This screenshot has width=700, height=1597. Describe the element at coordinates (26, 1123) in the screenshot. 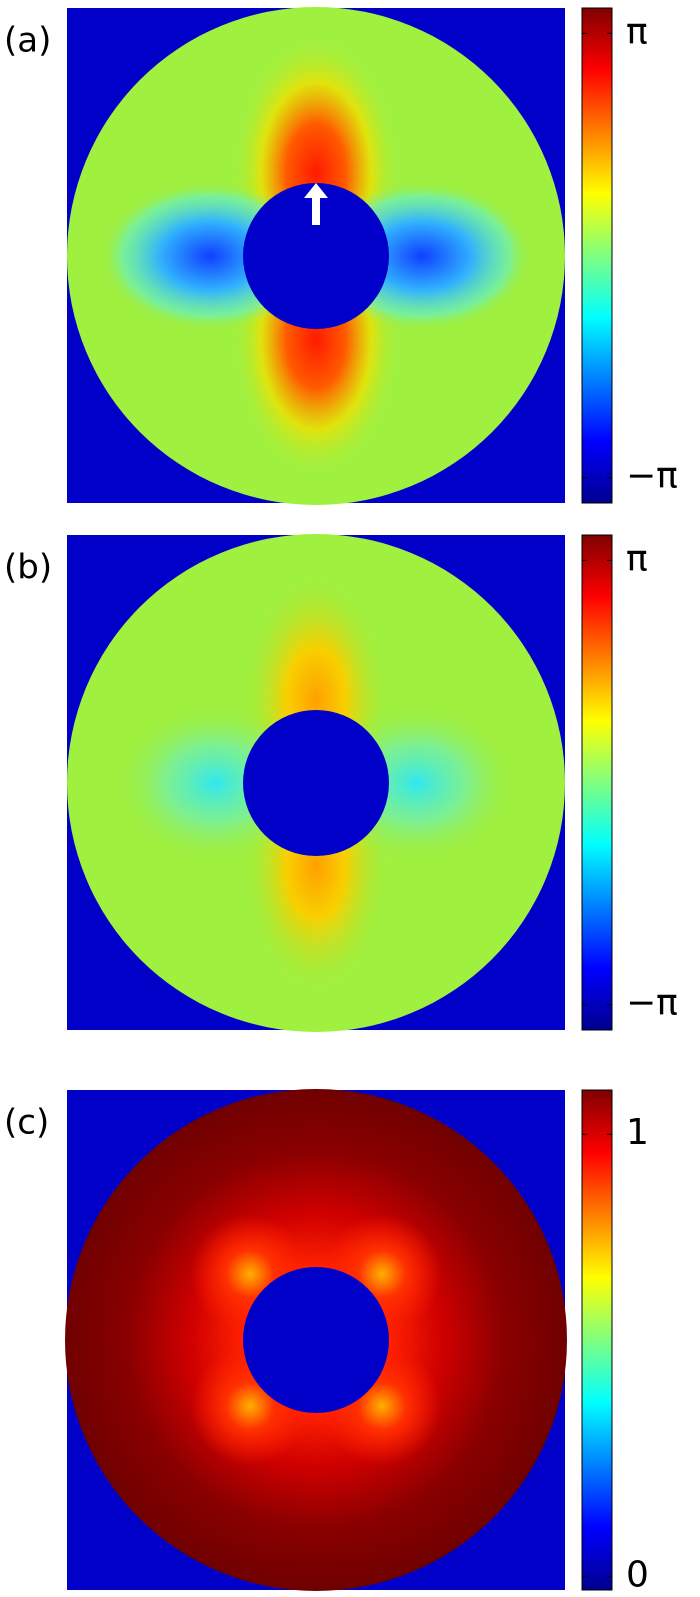

I see `panel-label: (c)` at that location.